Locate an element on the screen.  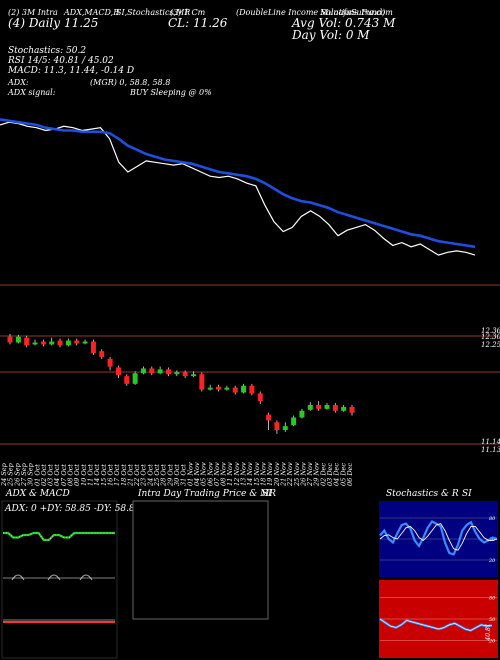
date-label-33: 08 Nov is located at coordinates (224, 474).